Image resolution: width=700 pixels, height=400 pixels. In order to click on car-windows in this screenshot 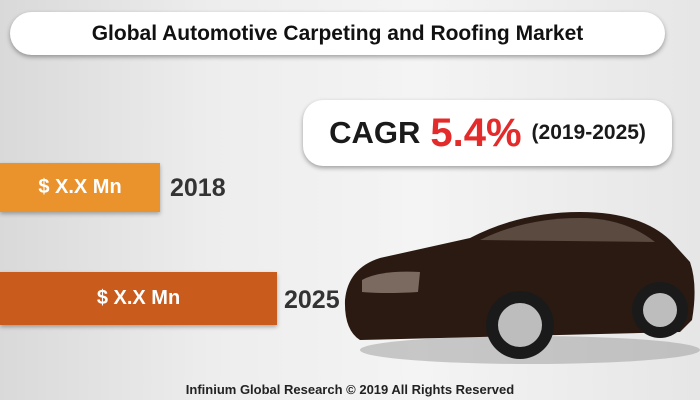, I will do `click(567, 230)`.